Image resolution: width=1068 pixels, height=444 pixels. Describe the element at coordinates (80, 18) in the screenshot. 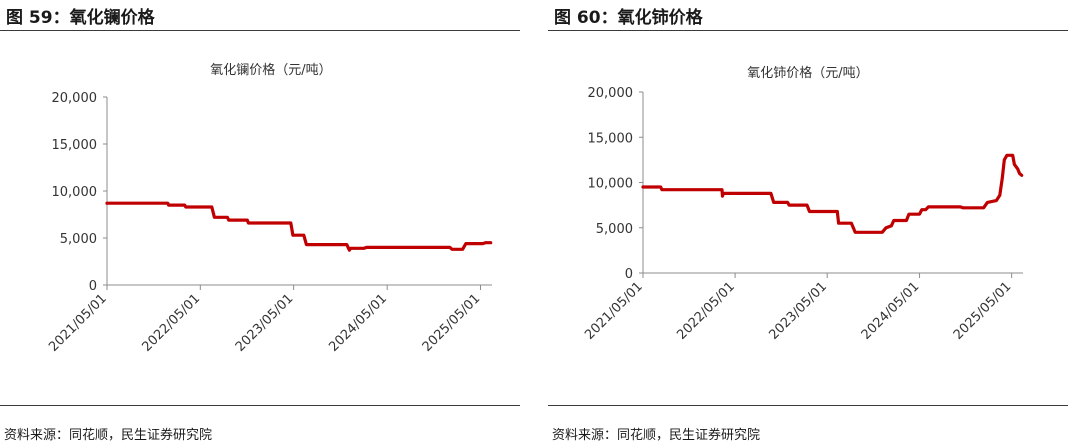

I see `figure-title: 图 59：氧化镧价格` at that location.